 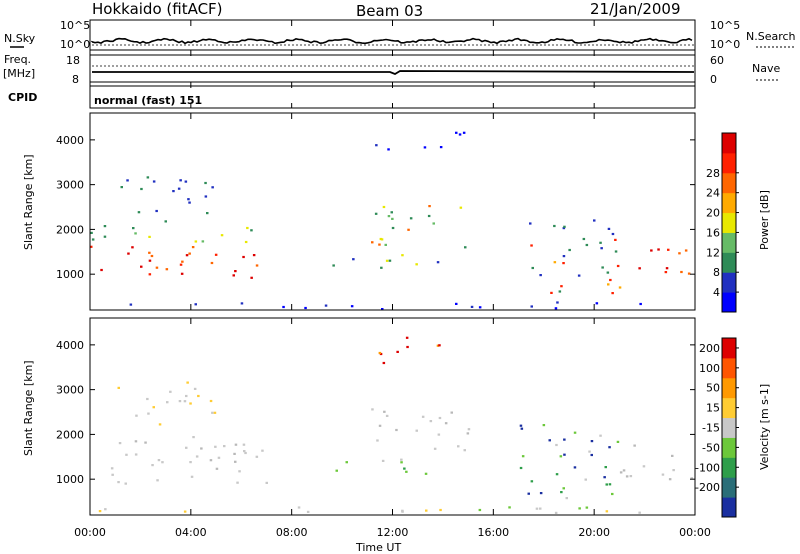 What do you see at coordinates (70, 390) in the screenshot?
I see `velocity-ytick-label: 3000` at bounding box center [70, 390].